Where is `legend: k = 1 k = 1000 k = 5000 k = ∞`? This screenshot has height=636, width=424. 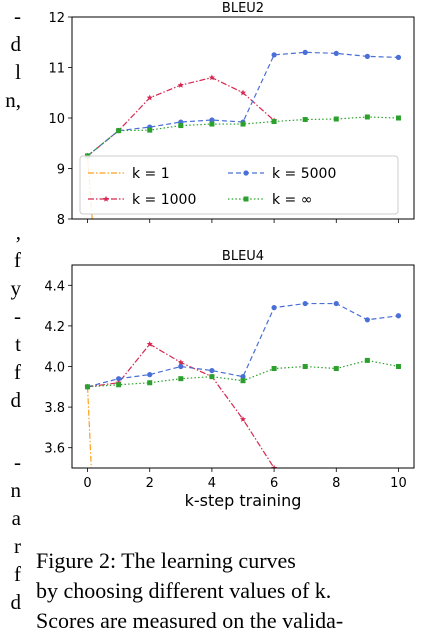
legend: k = 1 k = 1000 k = 5000 k = ∞ is located at coordinates (239, 185).